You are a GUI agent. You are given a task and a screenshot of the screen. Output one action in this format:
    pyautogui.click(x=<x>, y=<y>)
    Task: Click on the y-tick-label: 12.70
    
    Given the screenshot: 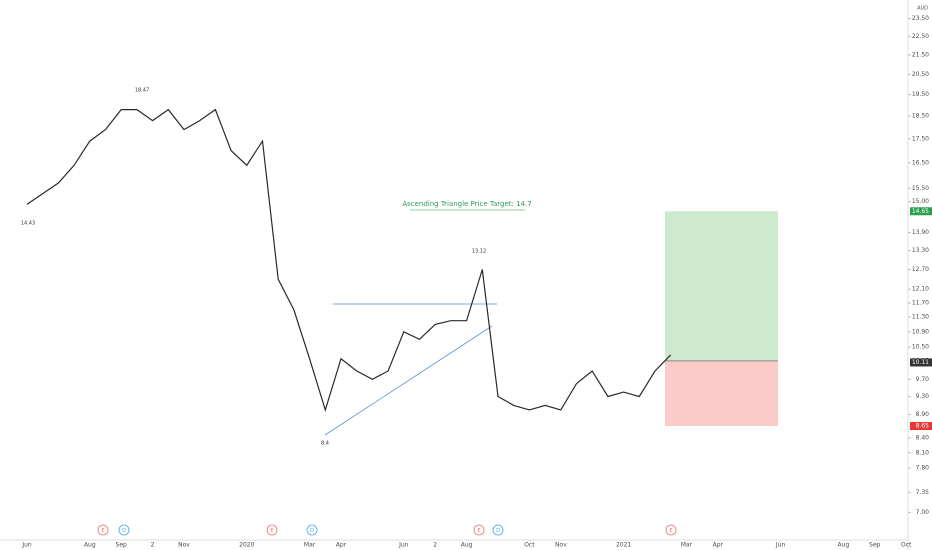 What is the action you would take?
    pyautogui.click(x=920, y=269)
    